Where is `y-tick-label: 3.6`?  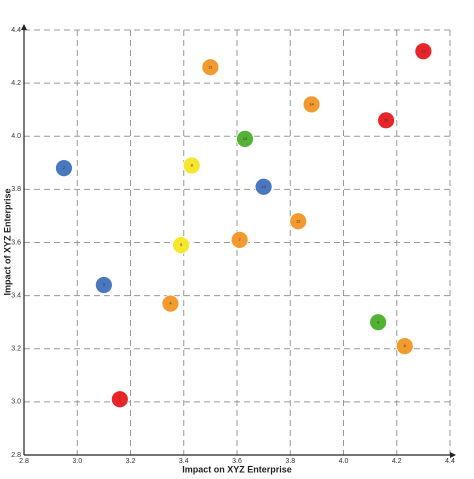 y-tick-label: 3.6 is located at coordinates (16, 242).